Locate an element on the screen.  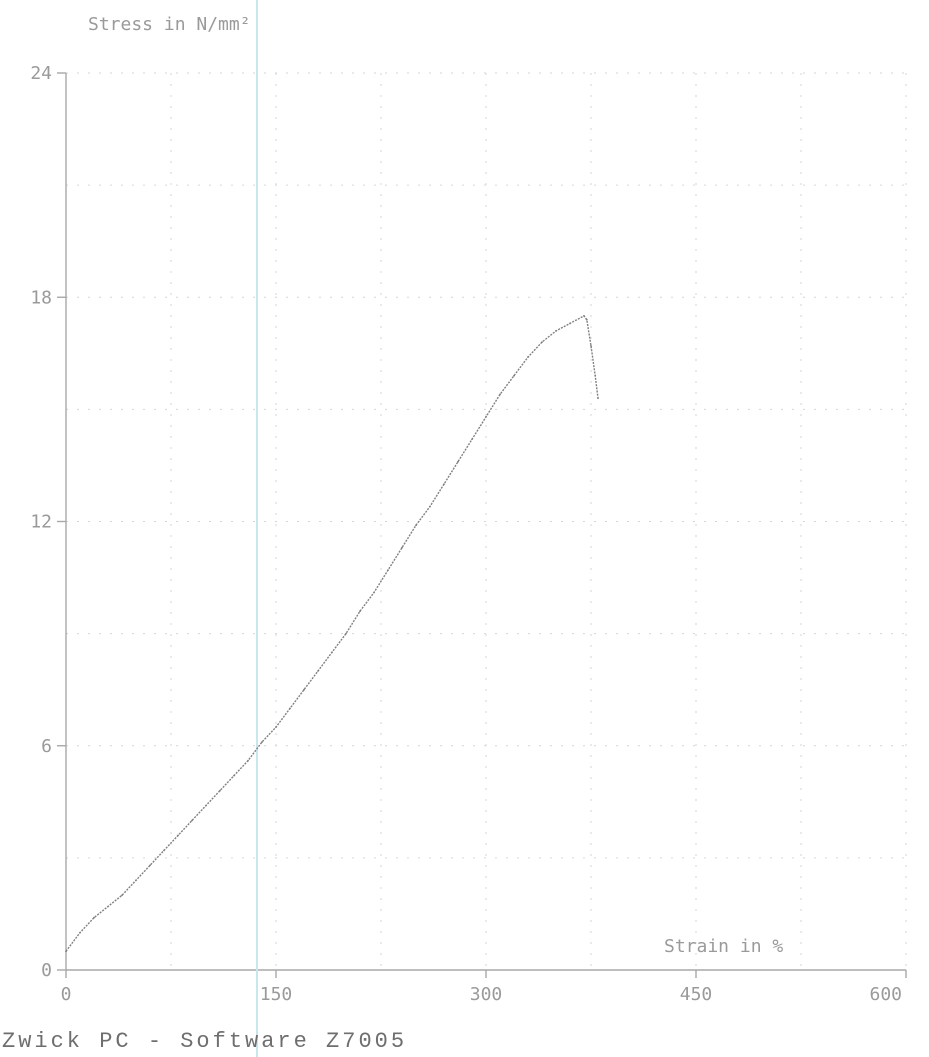
x-tick-label: 600 is located at coordinates (885, 994).